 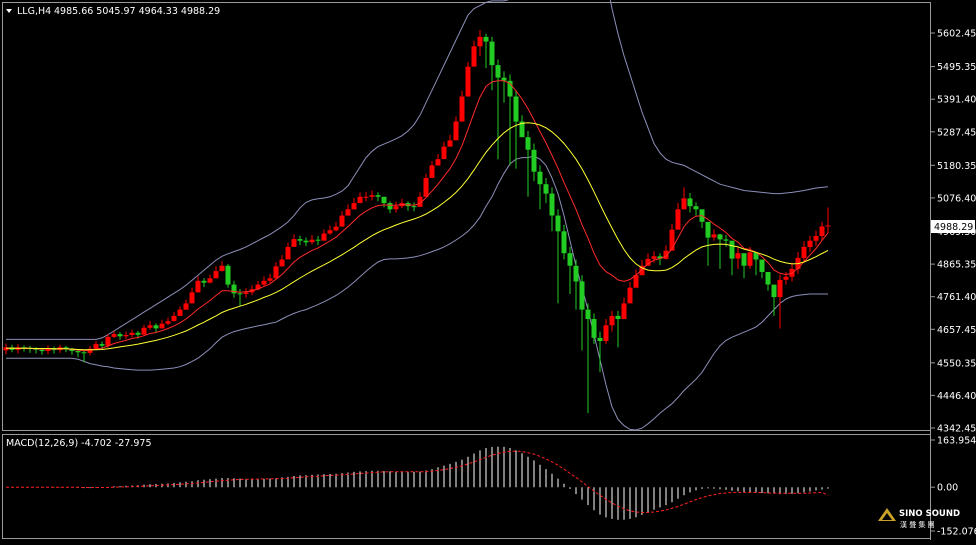 I want to click on ohlc-readout: 4985.66 5045.97 4964.33 4988.29, so click(x=137, y=11).